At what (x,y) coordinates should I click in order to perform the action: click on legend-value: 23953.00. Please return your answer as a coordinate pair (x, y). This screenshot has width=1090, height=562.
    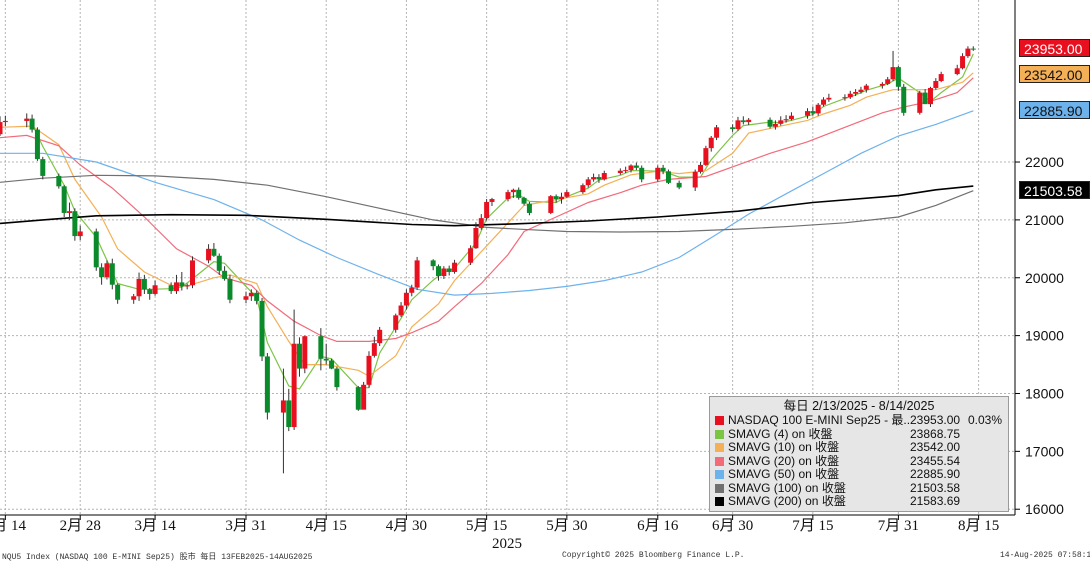
    Looking at the image, I should click on (935, 420).